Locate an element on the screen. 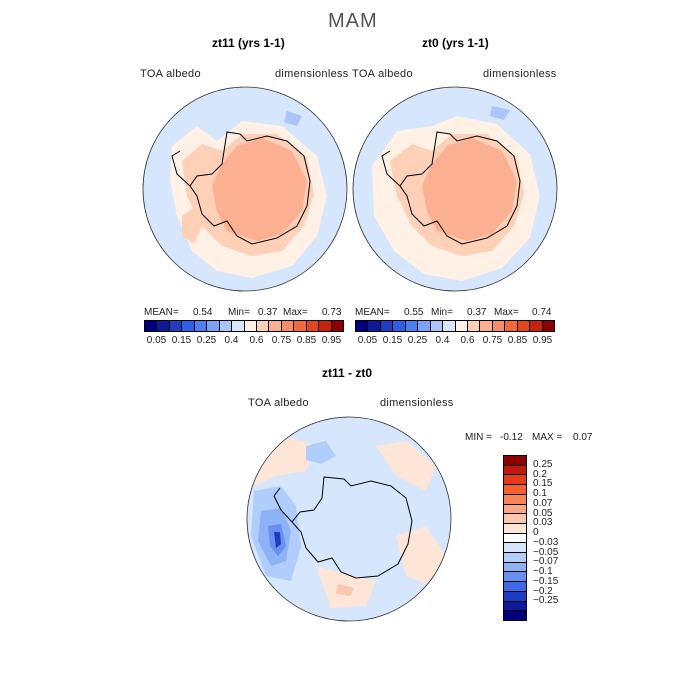  panel-2-max-label: Max= is located at coordinates (506, 312).